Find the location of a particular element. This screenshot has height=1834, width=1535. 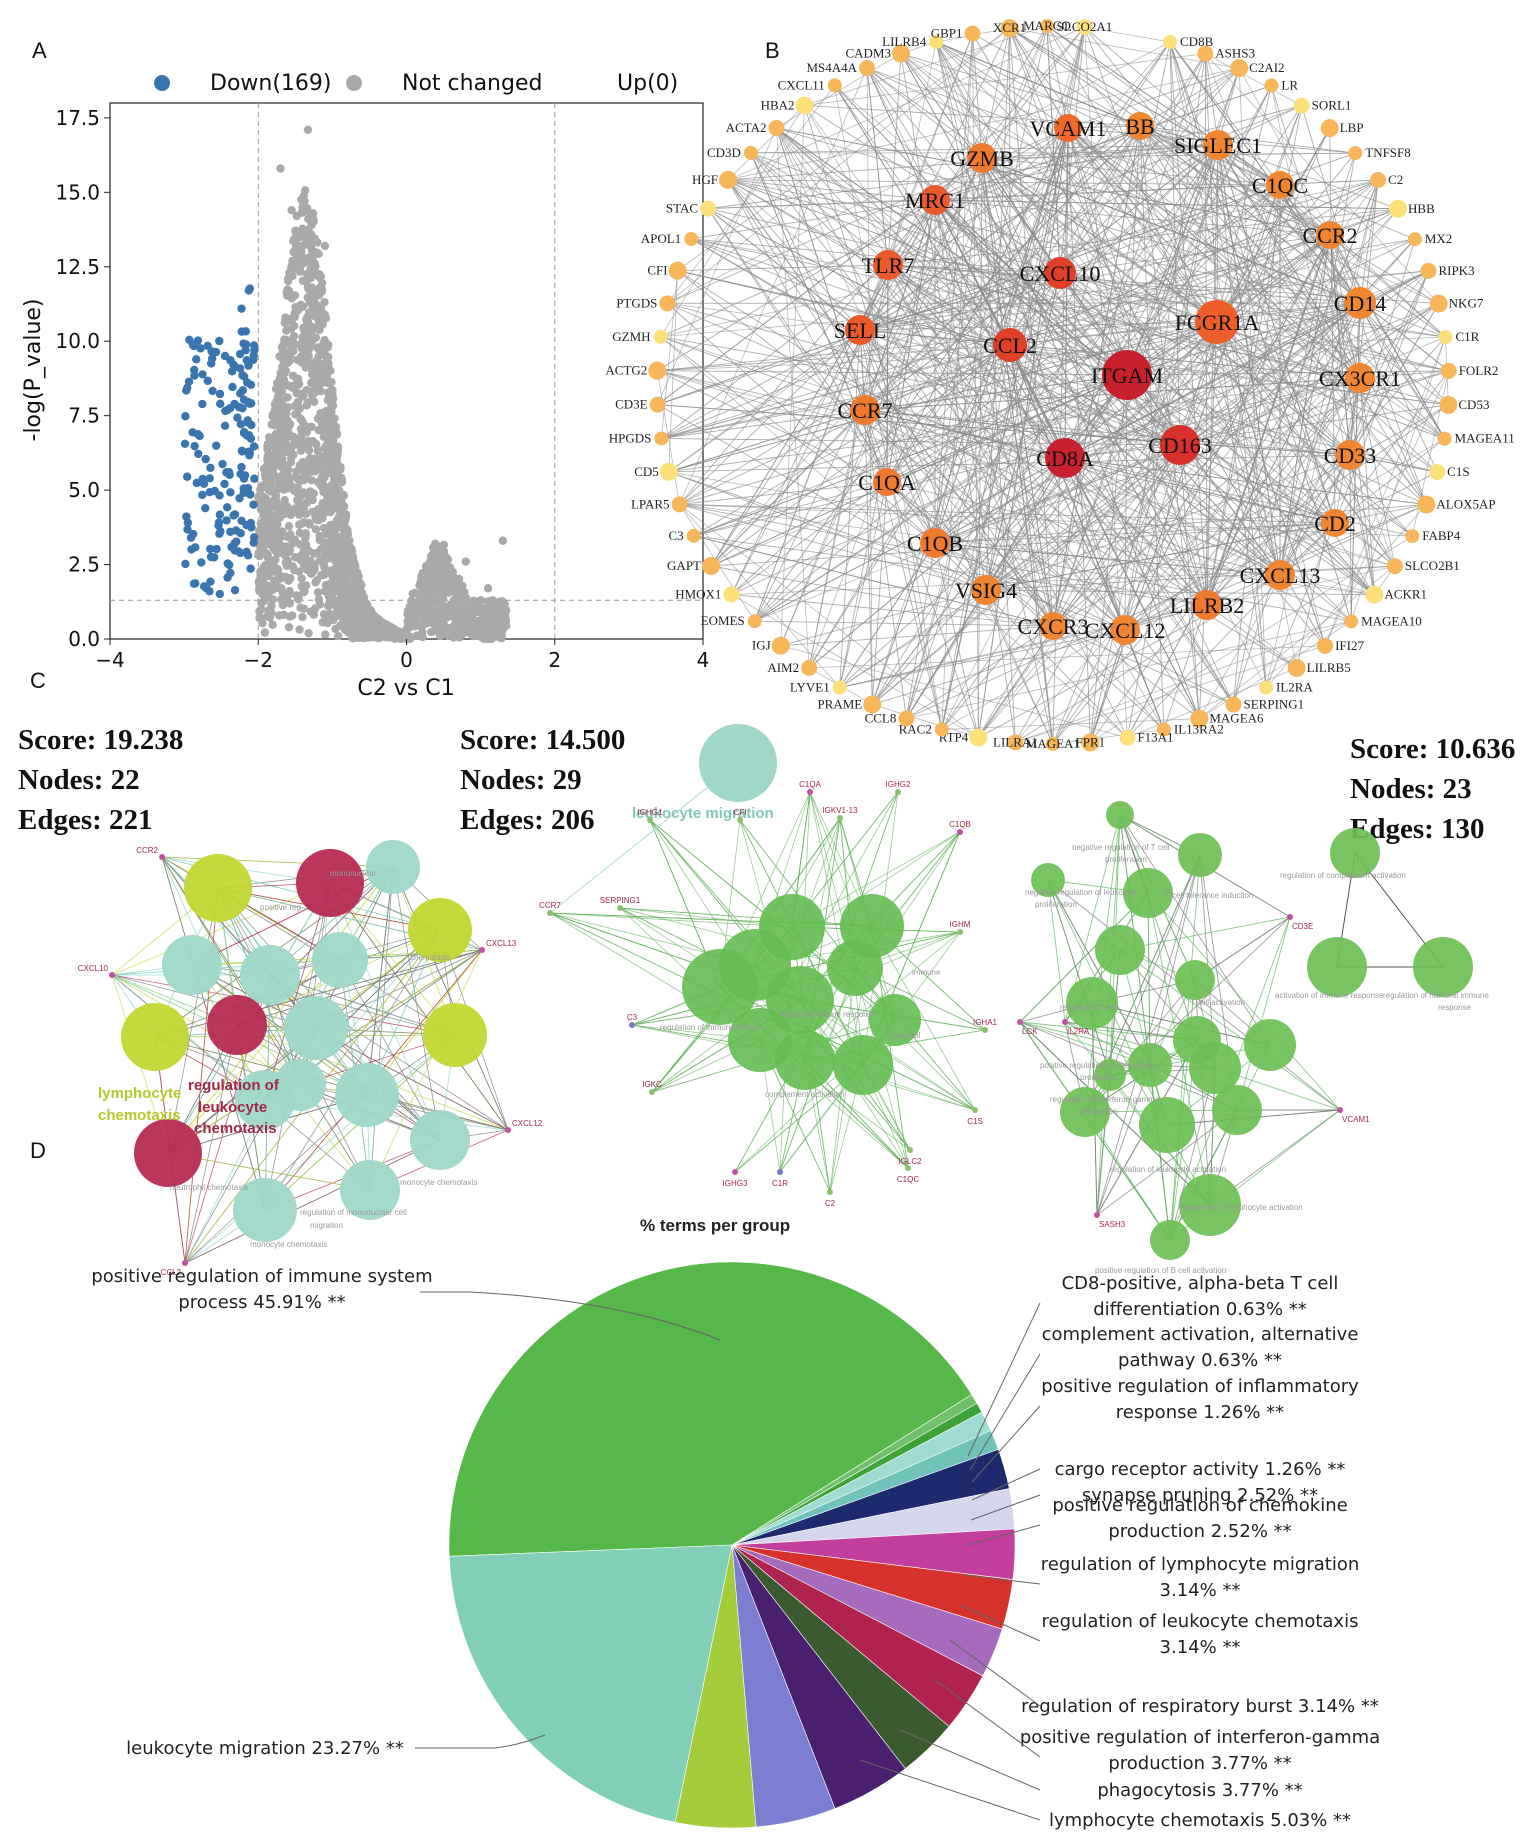

network-node-hub-label: BB is located at coordinates (1139, 126).